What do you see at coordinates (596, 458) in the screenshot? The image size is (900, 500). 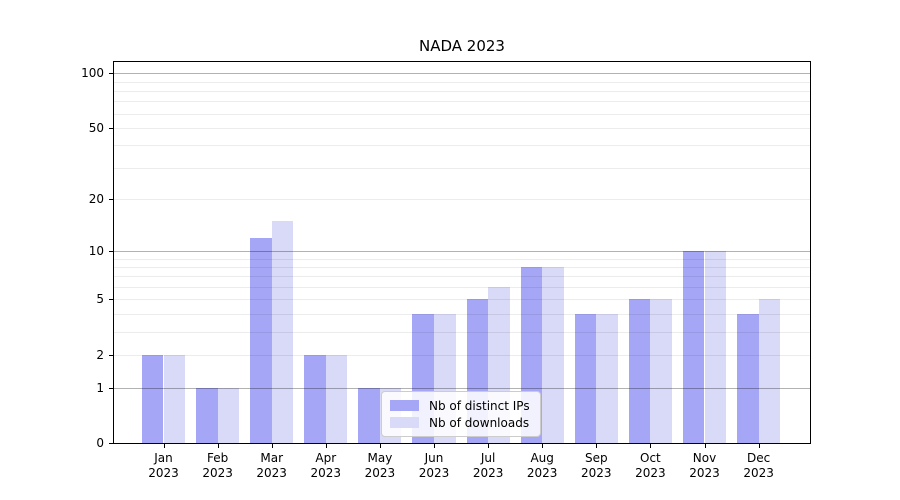 I see `x-tick-month: Sep` at bounding box center [596, 458].